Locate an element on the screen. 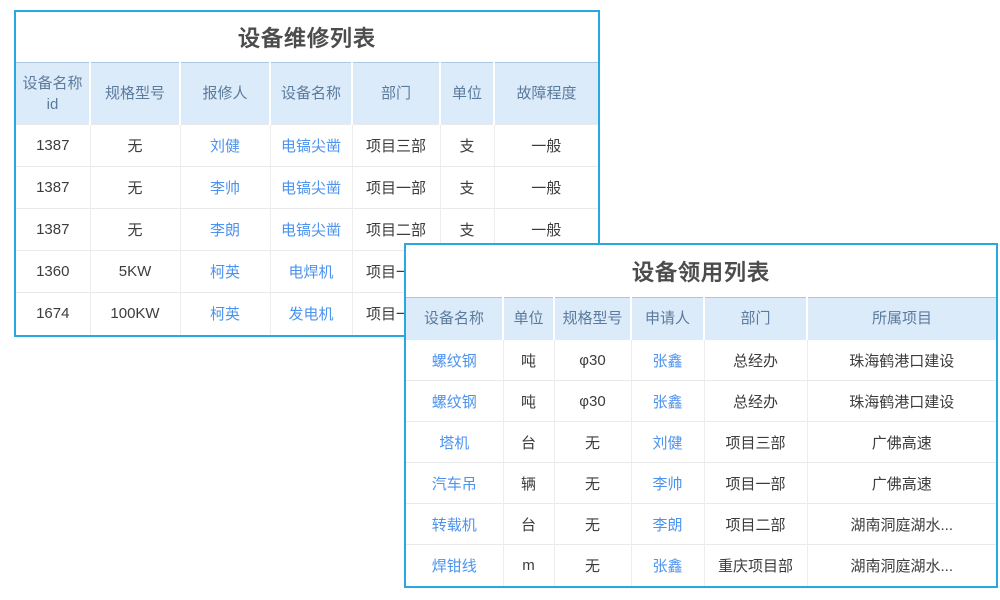 The height and width of the screenshot is (600, 1000). column-header-device-id: 设备名称id is located at coordinates (53, 93).